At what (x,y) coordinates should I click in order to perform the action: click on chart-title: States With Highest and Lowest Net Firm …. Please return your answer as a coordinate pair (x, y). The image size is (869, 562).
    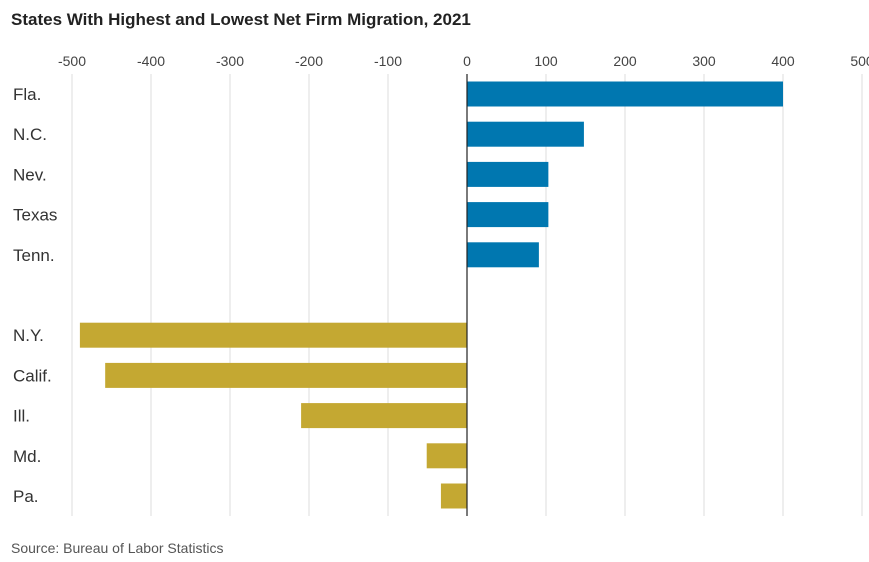
    Looking at the image, I should click on (241, 19).